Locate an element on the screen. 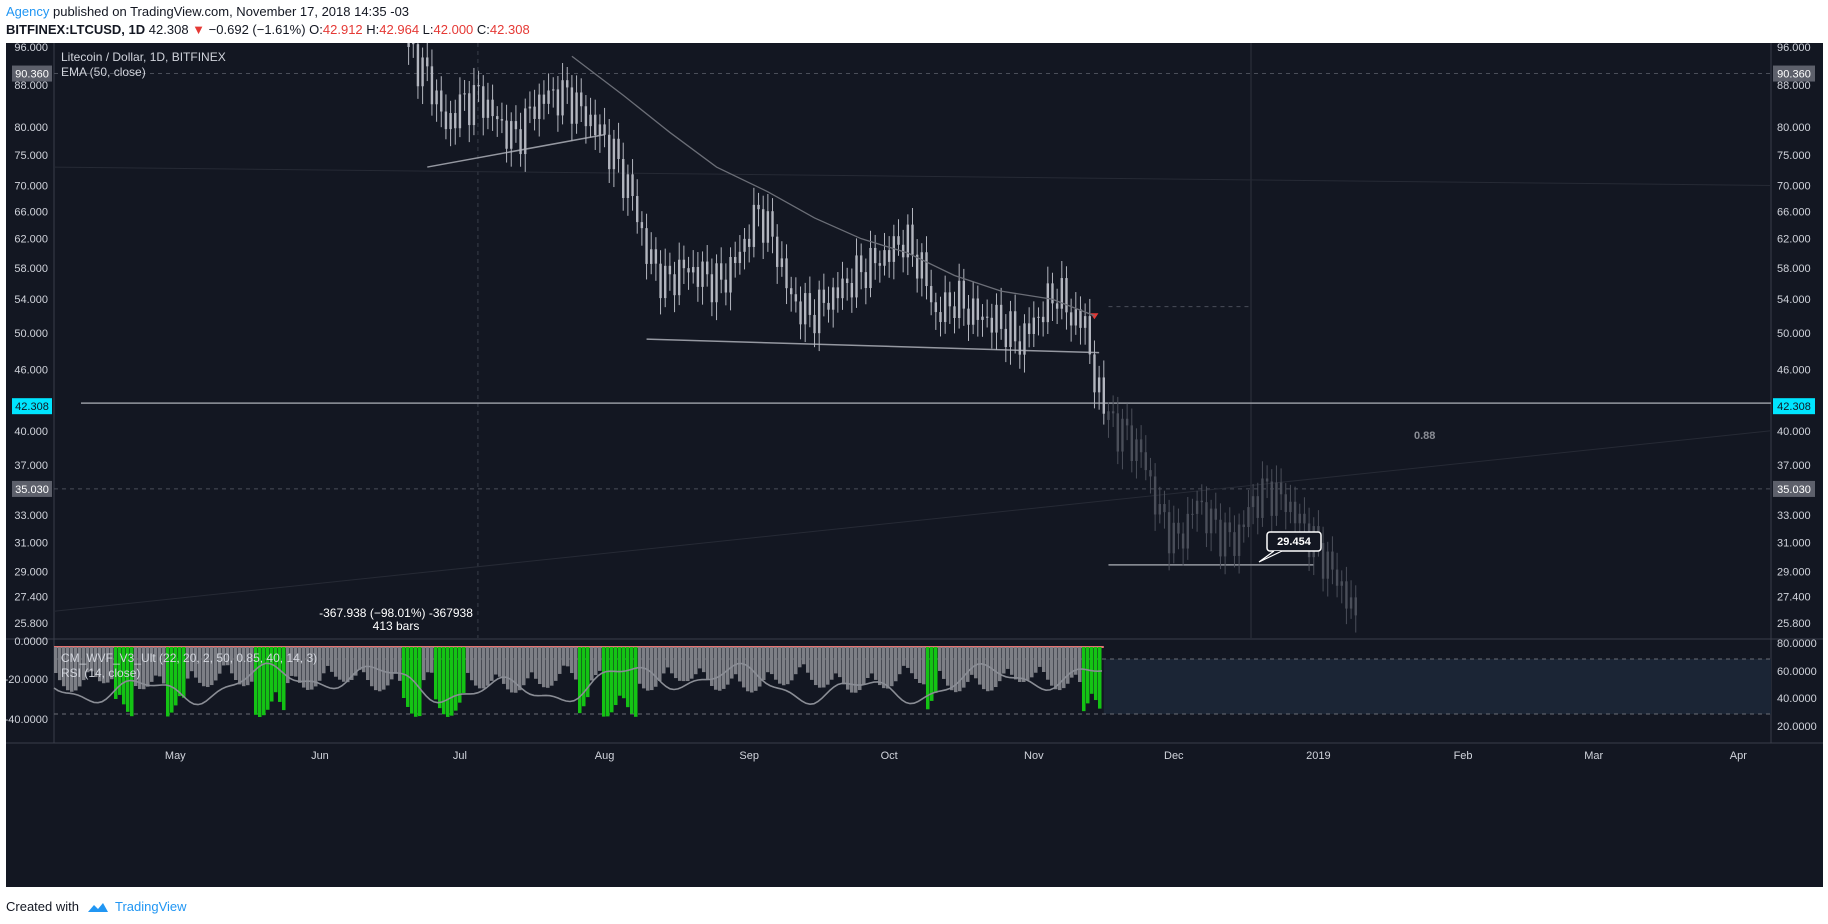 This screenshot has width=1828, height=924. y-tick-right: 54.000 is located at coordinates (1794, 300).